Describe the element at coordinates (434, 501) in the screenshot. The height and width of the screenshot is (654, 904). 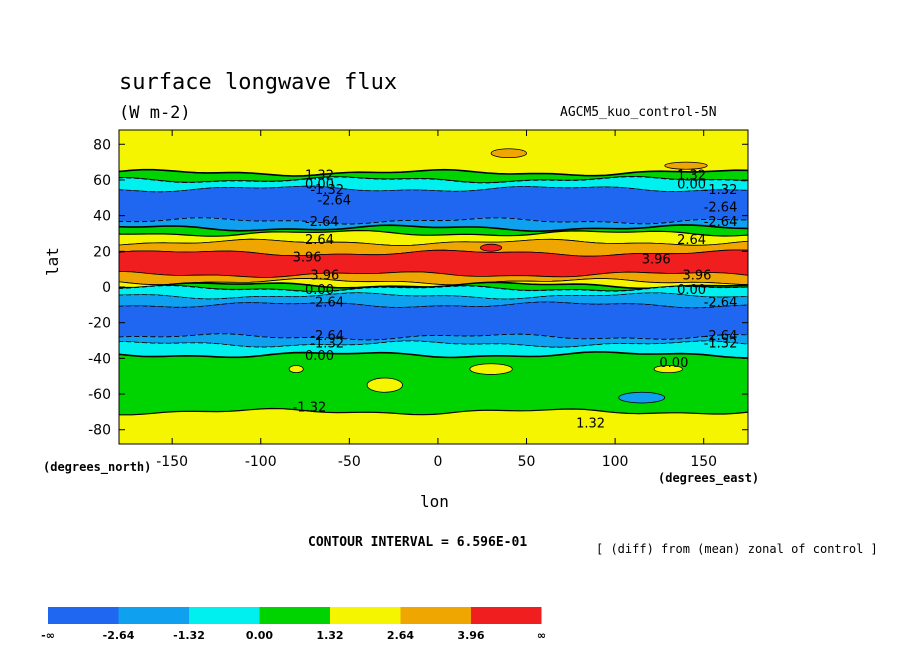
I see `x-axis-label: lon` at that location.